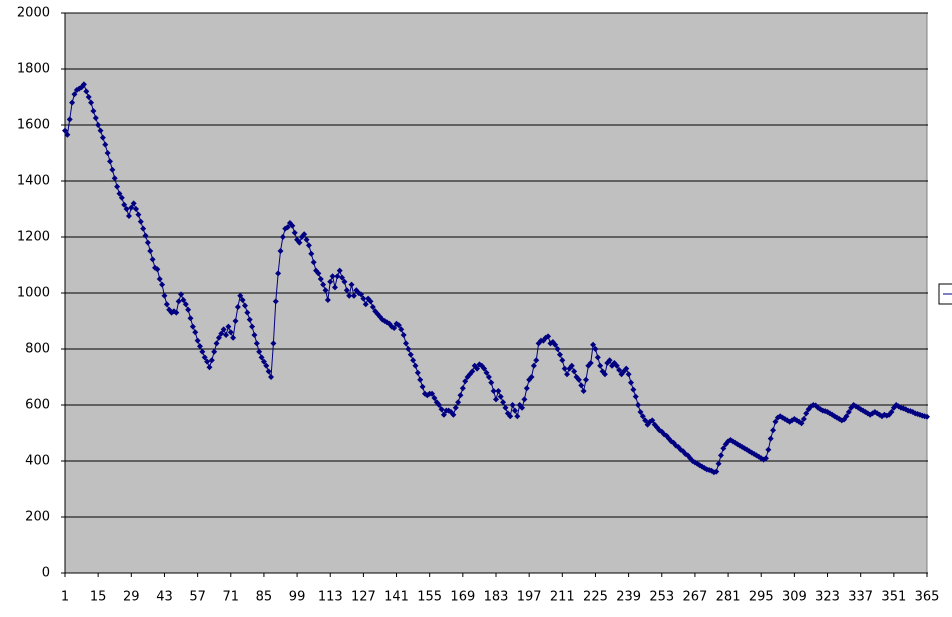 This screenshot has height=617, width=952. Describe the element at coordinates (33, 181) in the screenshot. I see `y-tick-label: 1400` at that location.